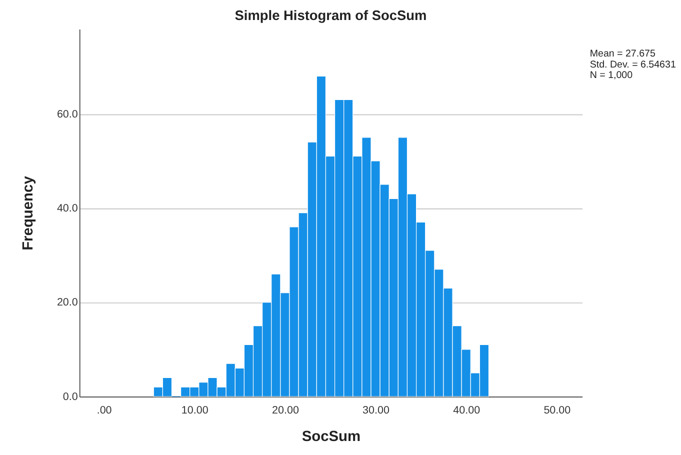  Describe the element at coordinates (376, 410) in the screenshot. I see `x-tick-label: 30.00` at that location.